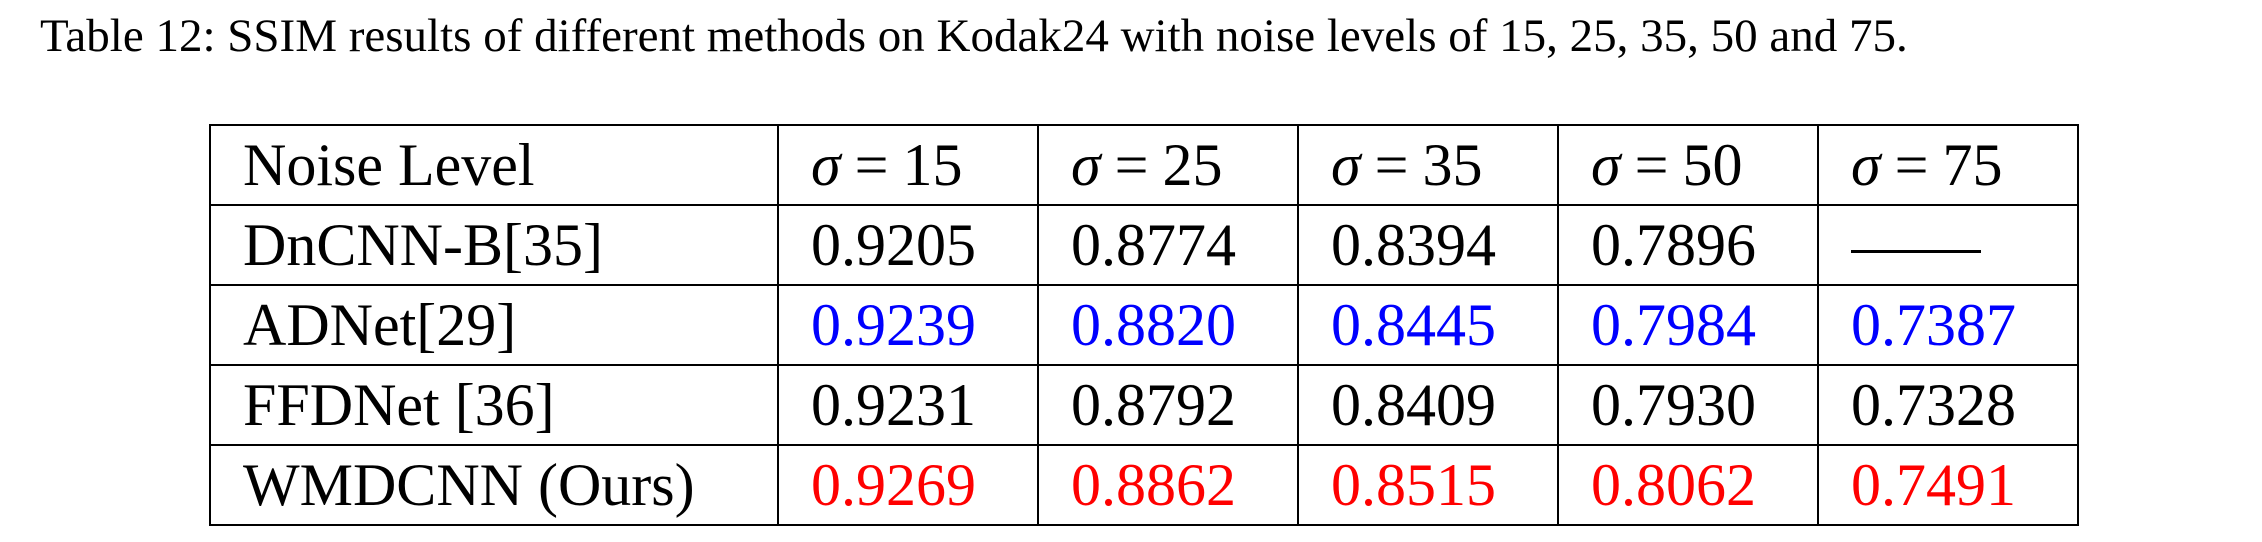 The image size is (2262, 542). I want to click on ssim-value: 0.8445, so click(1428, 325).